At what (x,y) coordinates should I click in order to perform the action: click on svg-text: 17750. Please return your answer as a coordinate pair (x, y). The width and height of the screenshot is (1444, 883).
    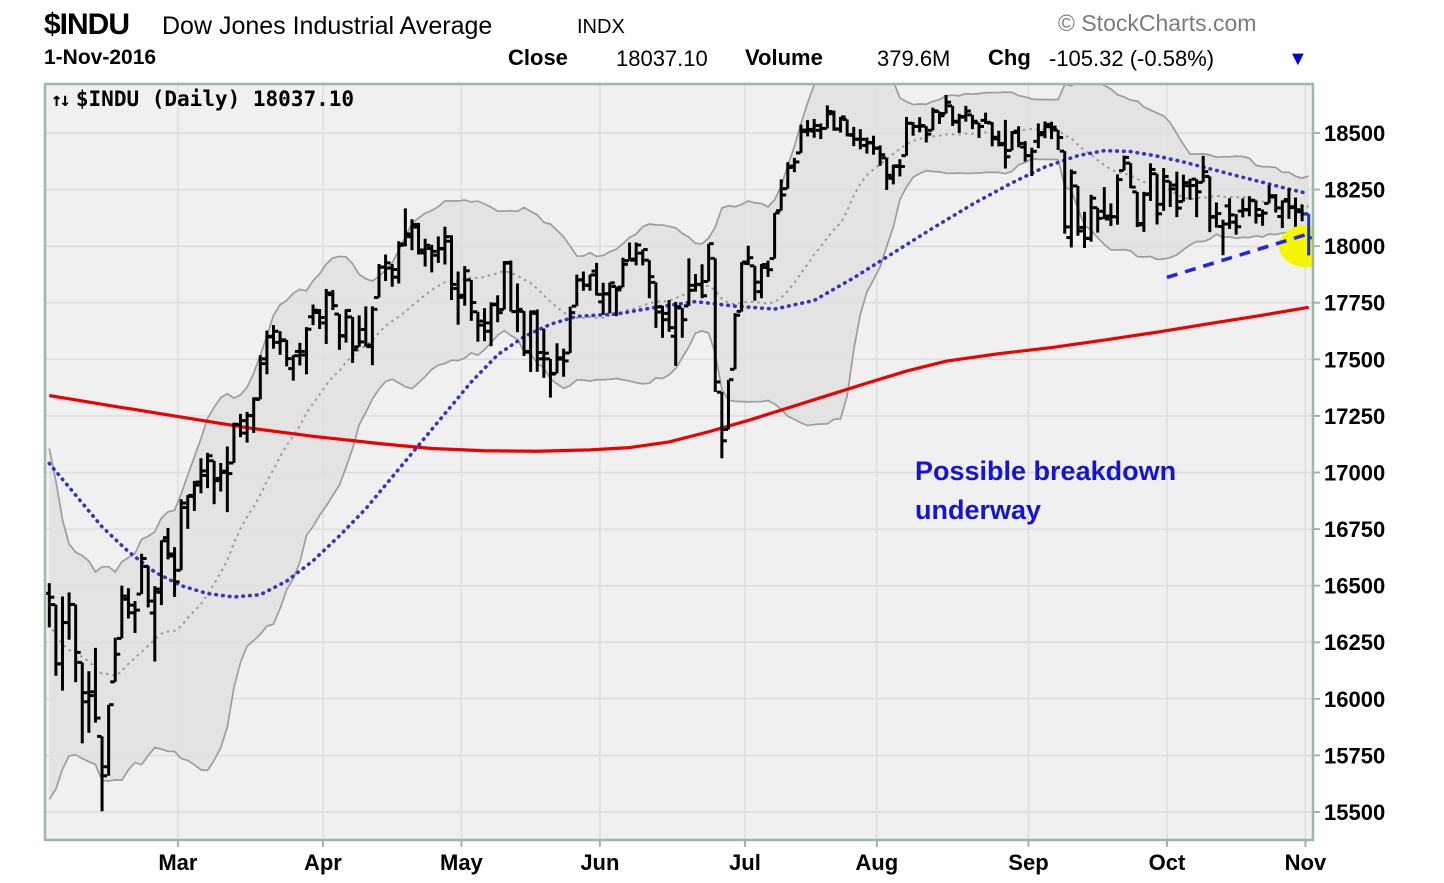
    Looking at the image, I should click on (1354, 303).